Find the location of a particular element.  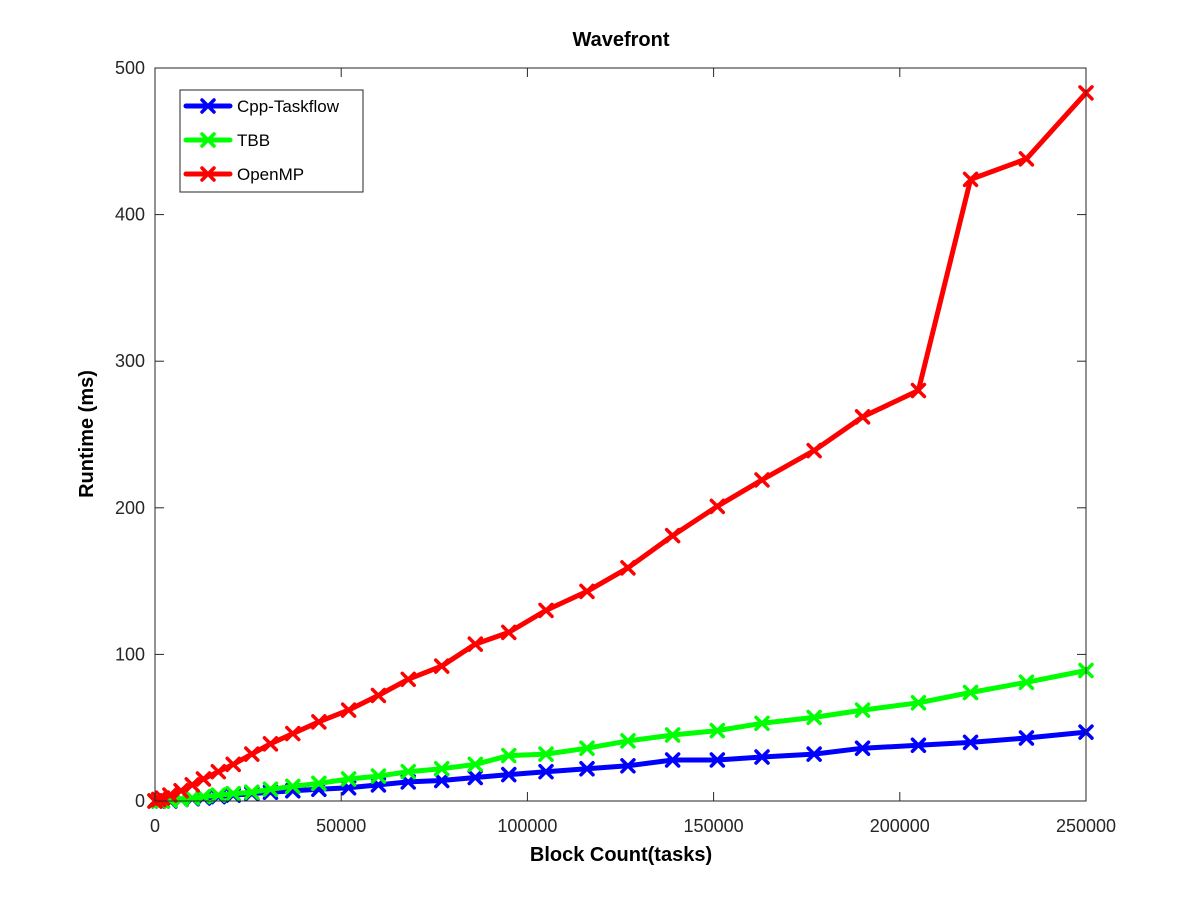

chart-title: Wavefront is located at coordinates (620, 40).